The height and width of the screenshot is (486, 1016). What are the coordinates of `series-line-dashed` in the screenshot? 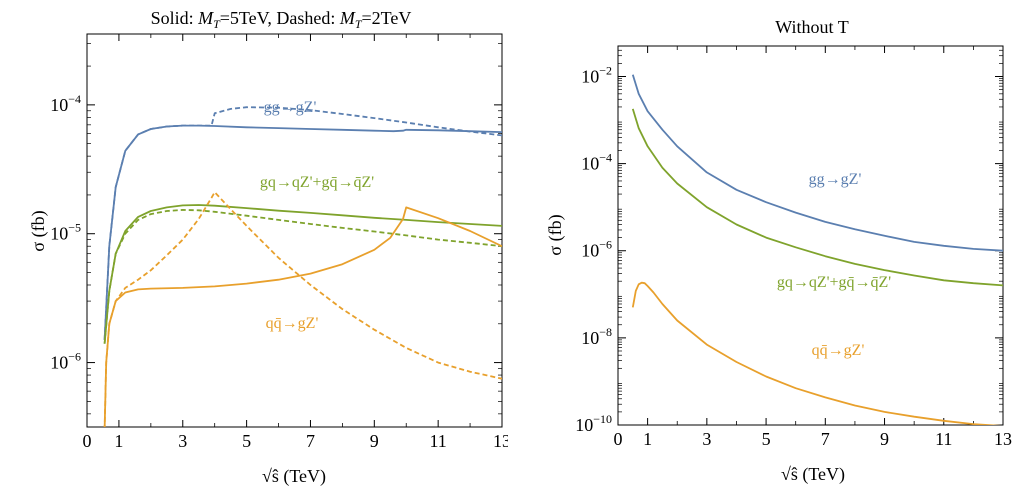 It's located at (302, 276).